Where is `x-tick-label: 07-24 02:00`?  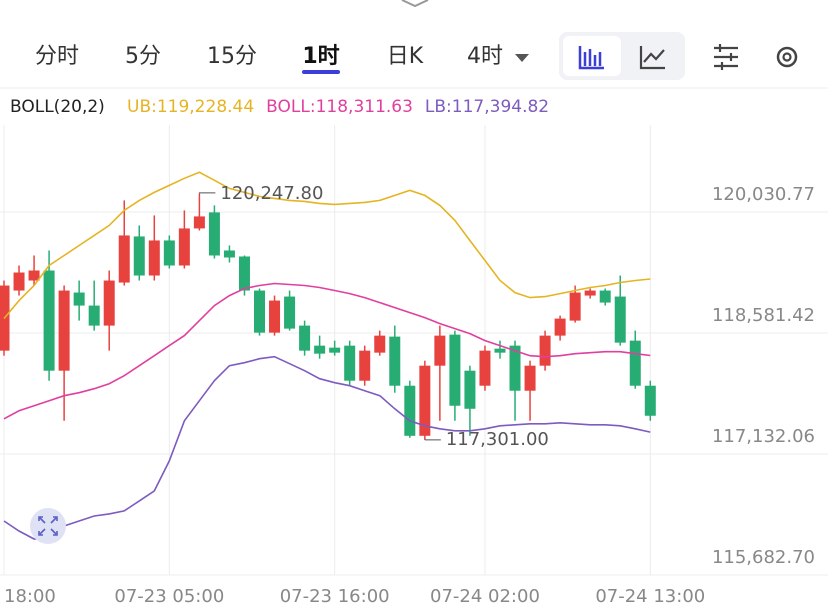 x-tick-label: 07-24 02:00 is located at coordinates (485, 596).